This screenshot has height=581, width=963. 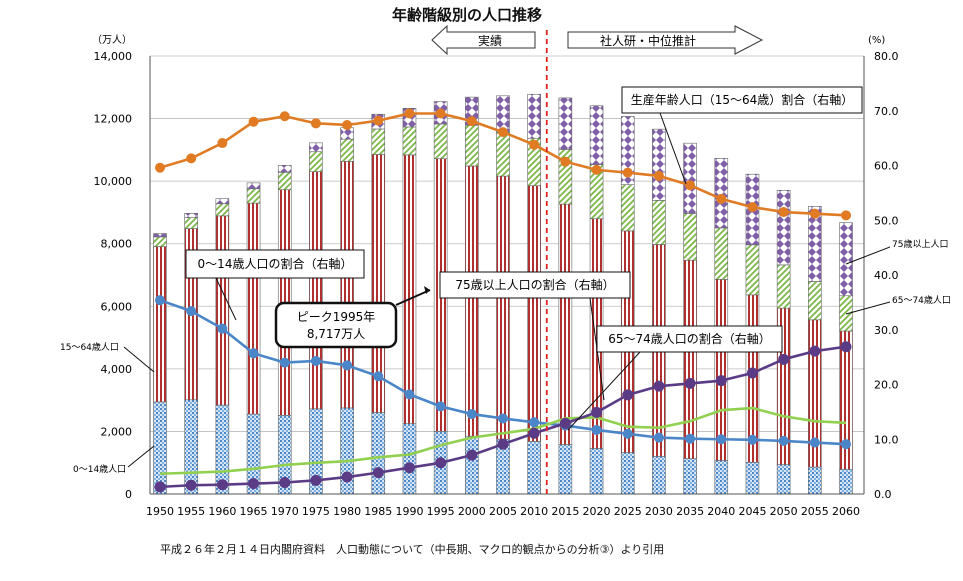 What do you see at coordinates (886, 111) in the screenshot?
I see `right-tick-label: 70.0` at bounding box center [886, 111].